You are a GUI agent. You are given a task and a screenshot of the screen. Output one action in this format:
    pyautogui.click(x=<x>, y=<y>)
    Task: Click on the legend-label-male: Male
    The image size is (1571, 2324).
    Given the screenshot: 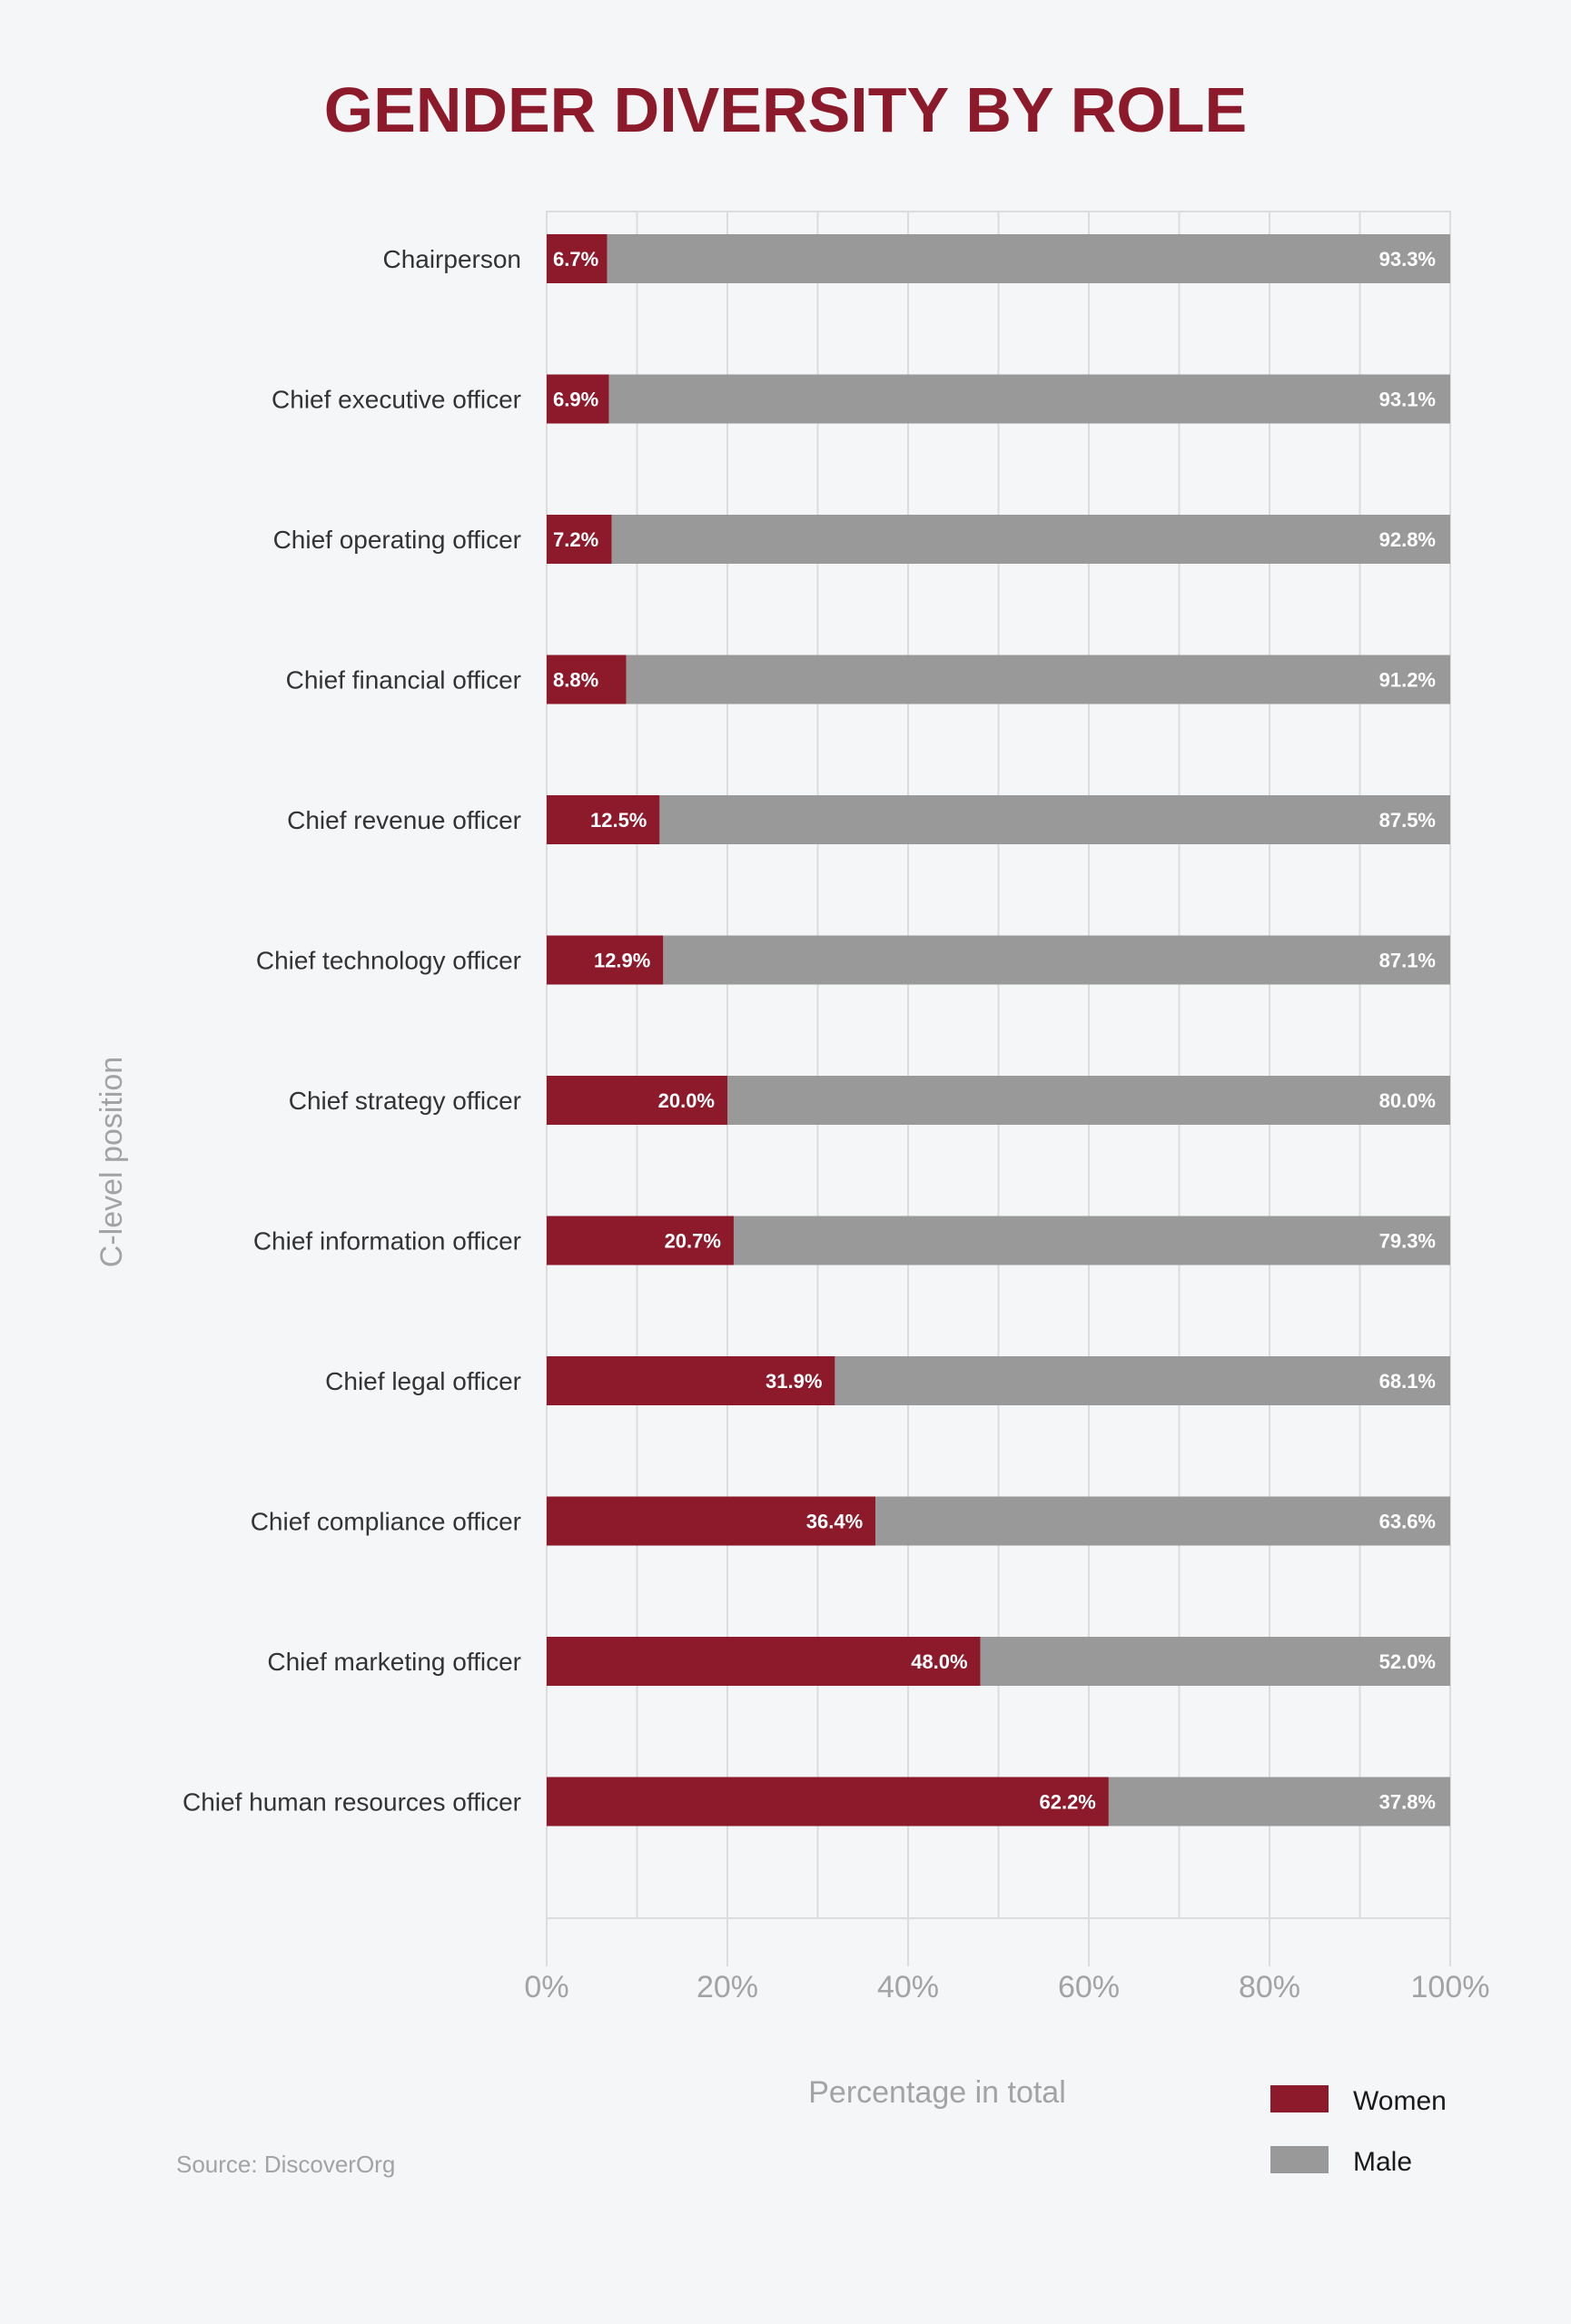 What is the action you would take?
    pyautogui.click(x=1382, y=2162)
    